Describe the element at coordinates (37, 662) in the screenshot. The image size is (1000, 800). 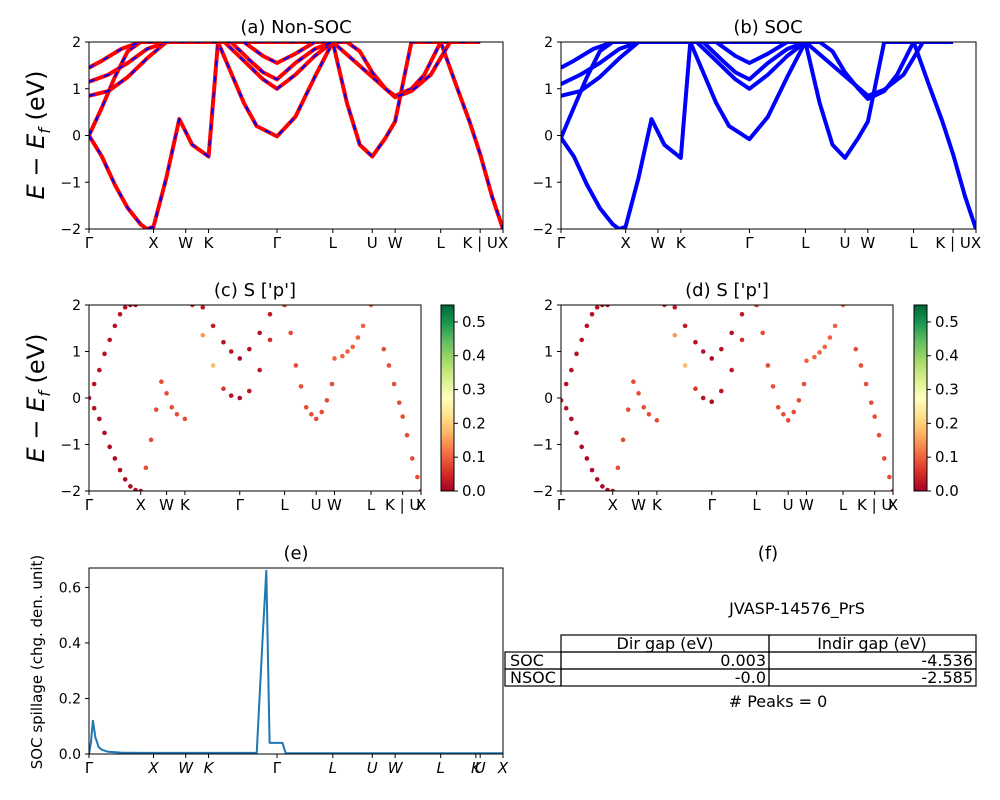
I see `panel-e-ylabel: SOC spillage (chg. den. unit)` at that location.